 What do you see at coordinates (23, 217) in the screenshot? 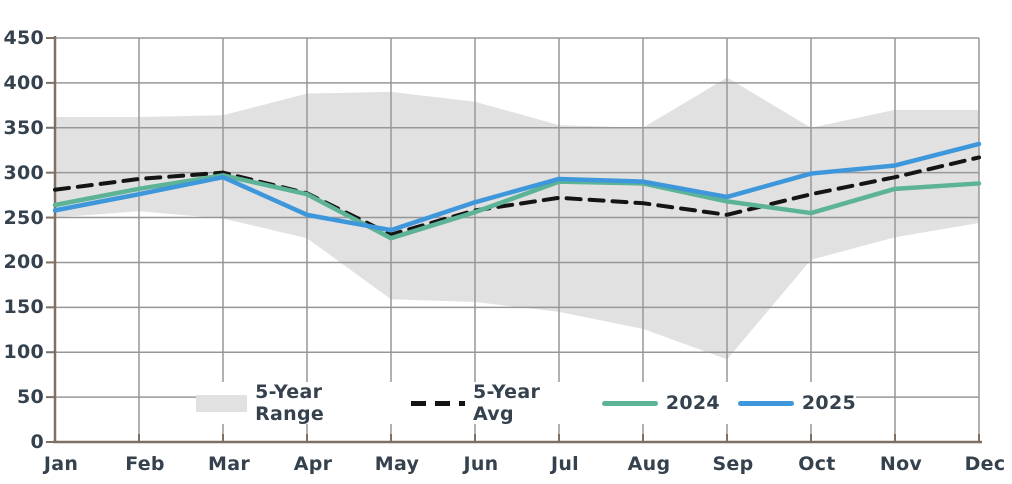
I see `y-tick-label: 250` at bounding box center [23, 217].